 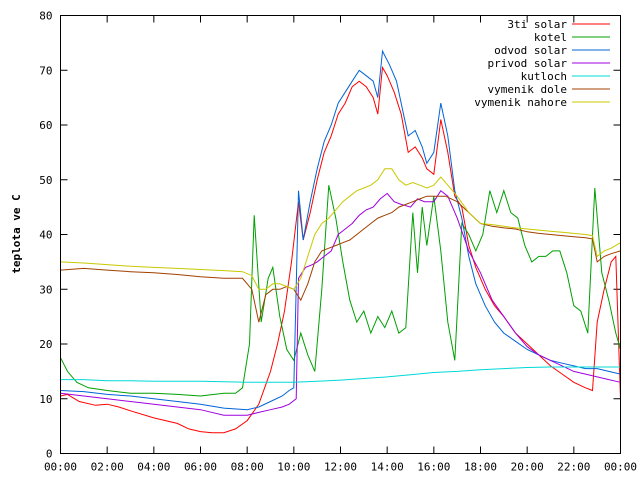 I want to click on series-line-kutloch, so click(x=340, y=374).